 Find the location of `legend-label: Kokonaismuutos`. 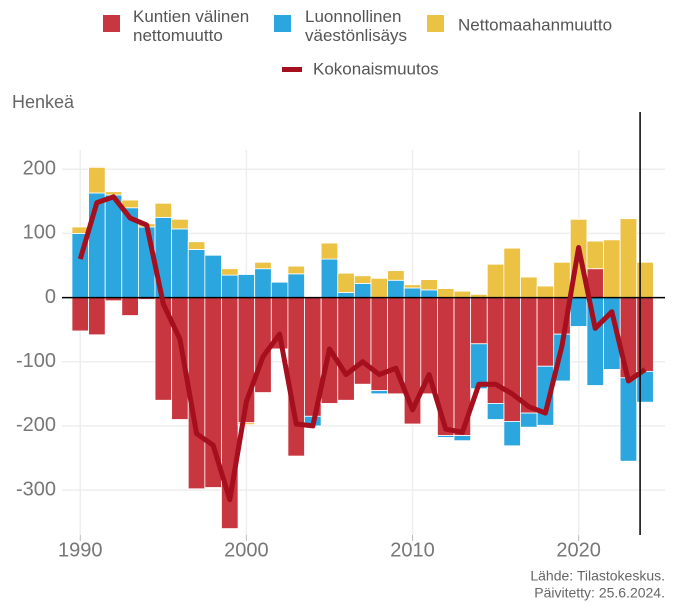

legend-label: Kokonaismuutos is located at coordinates (376, 68).